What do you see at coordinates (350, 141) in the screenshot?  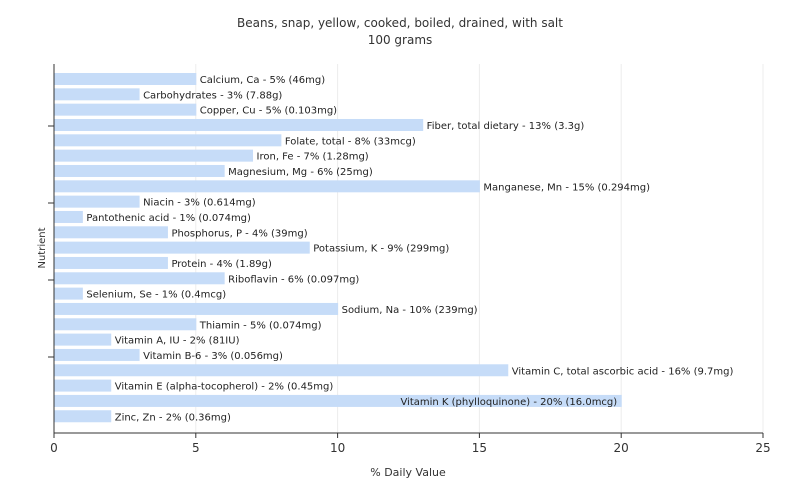 I see `data-label: Folate, total - 8% (33mcg)` at bounding box center [350, 141].